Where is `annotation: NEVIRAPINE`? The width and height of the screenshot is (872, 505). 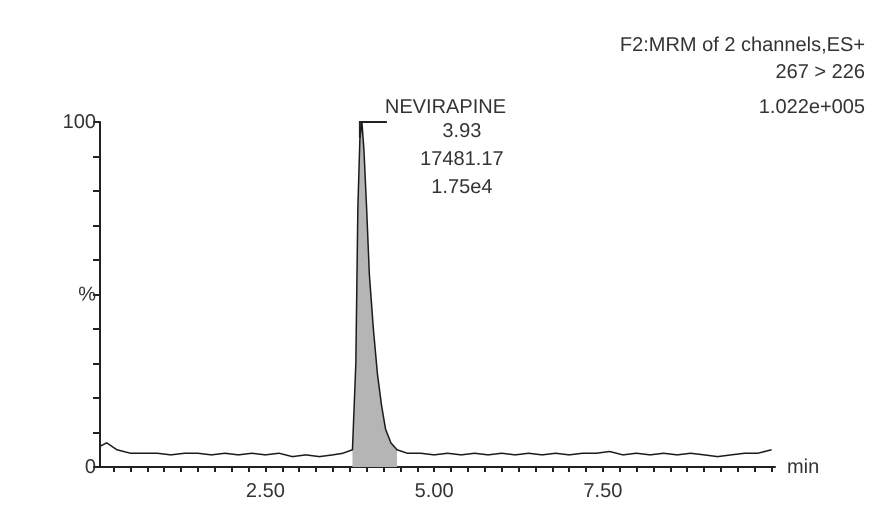 annotation: NEVIRAPINE is located at coordinates (445, 107).